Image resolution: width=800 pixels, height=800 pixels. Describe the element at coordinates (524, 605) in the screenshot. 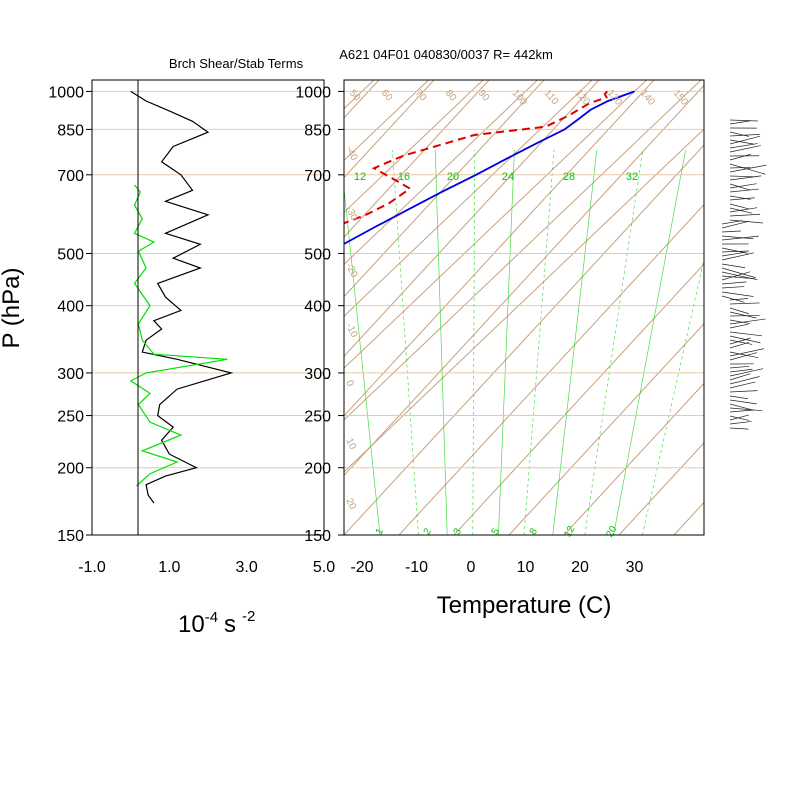

I see `temperature-axis-label: Temperature (C)` at that location.